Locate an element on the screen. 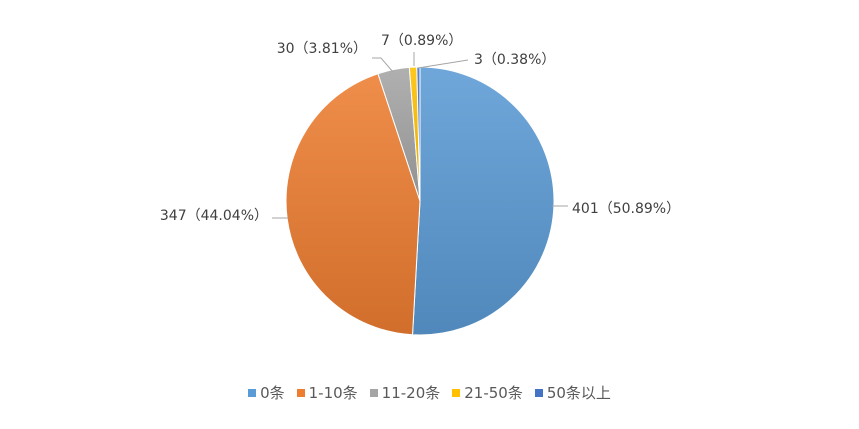  legend-item-0: 0条 is located at coordinates (266, 392).